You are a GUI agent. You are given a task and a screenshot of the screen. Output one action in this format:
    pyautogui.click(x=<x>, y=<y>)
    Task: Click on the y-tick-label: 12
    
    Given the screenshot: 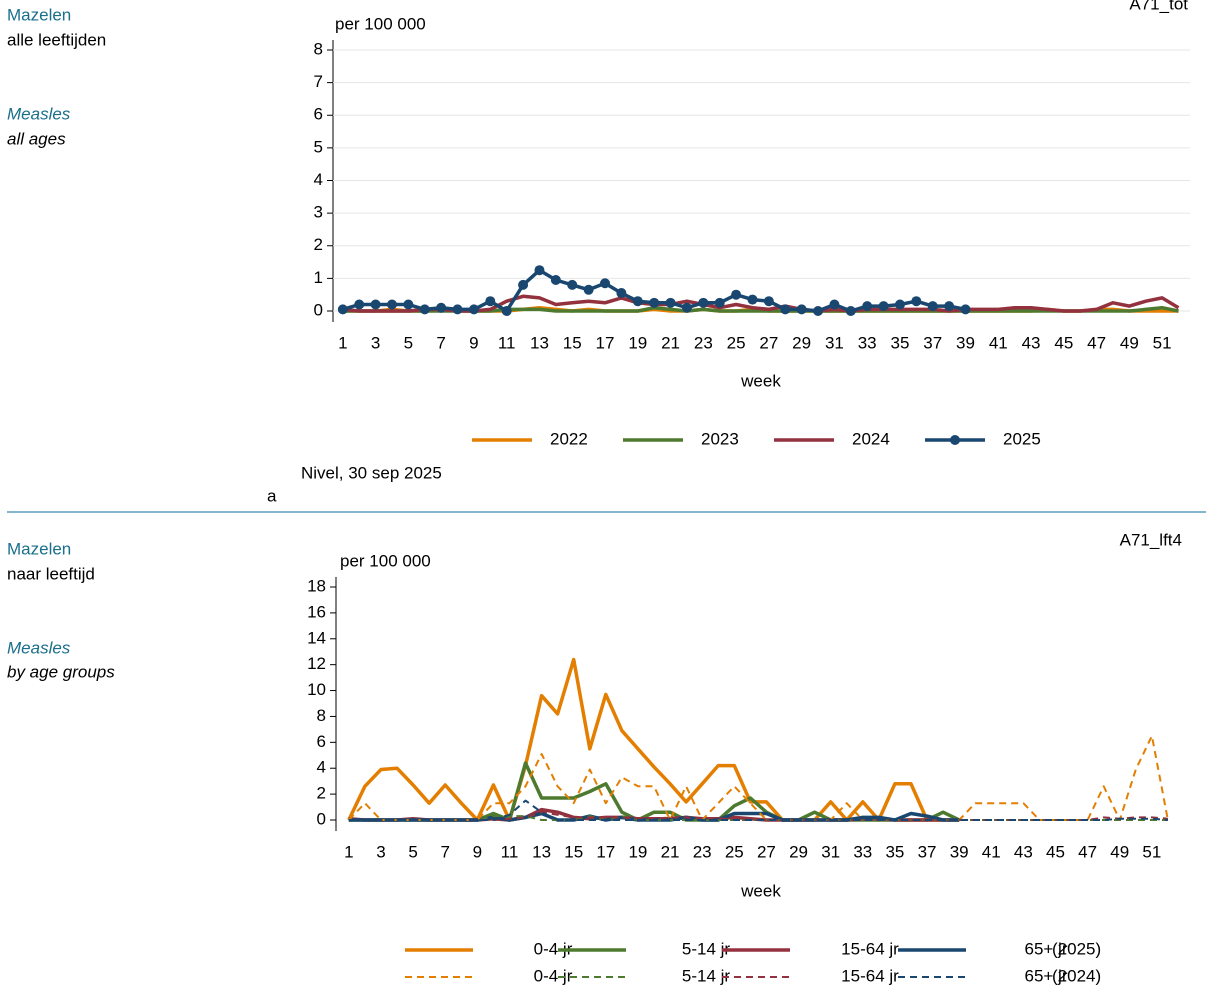 What is the action you would take?
    pyautogui.click(x=316, y=663)
    